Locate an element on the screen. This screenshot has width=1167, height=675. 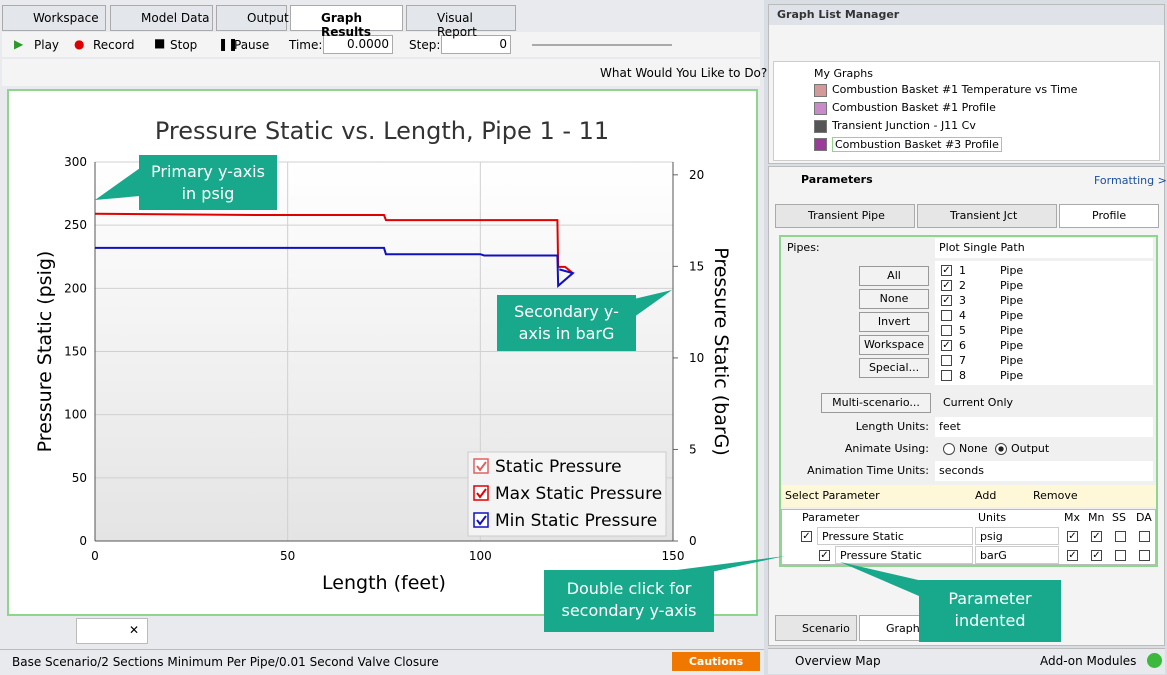
pipes-mode: Plot Single Path is located at coordinates (1044, 248).